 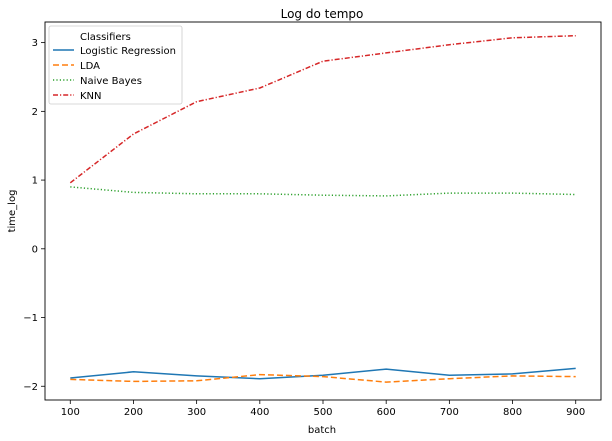 I want to click on series-line-logistic-regression, so click(x=323, y=373).